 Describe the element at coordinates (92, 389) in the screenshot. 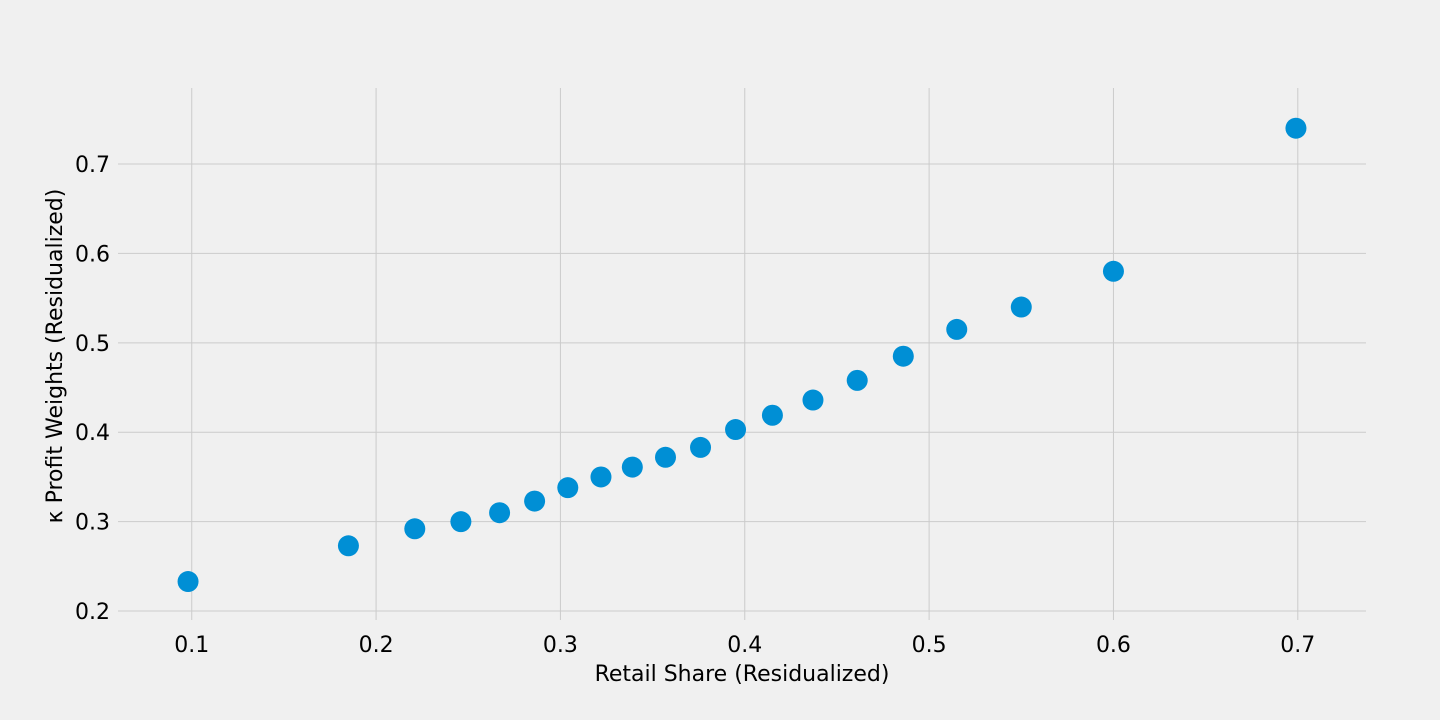

I see `y-tick-labels: 0.2 0.3 0.4 0.5 0.6 0.7` at that location.